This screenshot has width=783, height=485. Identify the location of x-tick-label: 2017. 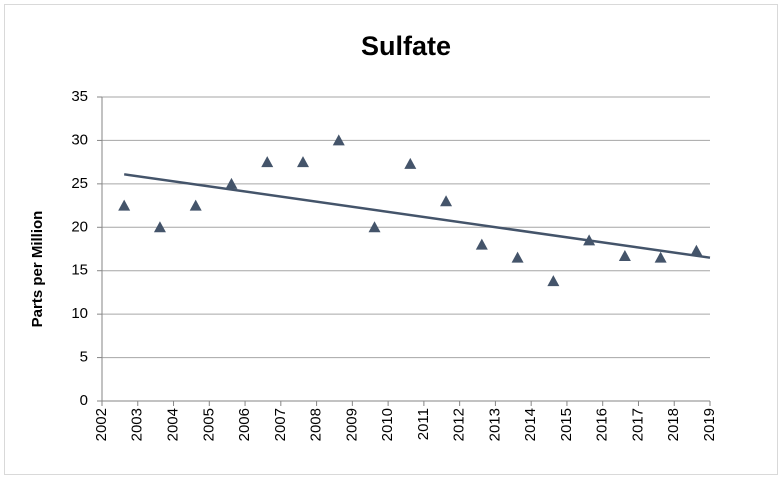
(637, 424).